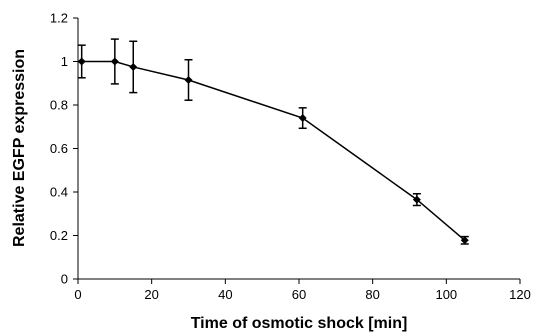 The image size is (544, 334). Describe the element at coordinates (225, 294) in the screenshot. I see `x-tick-label: 40` at that location.